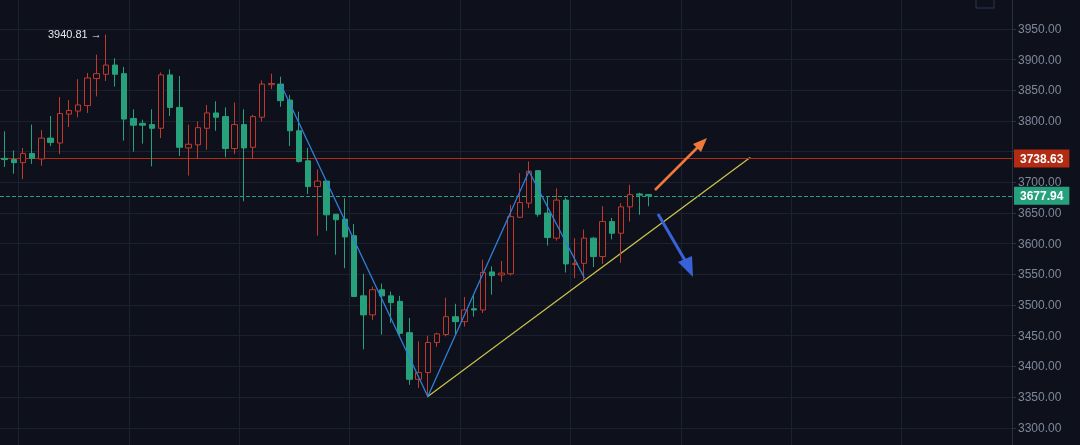 The width and height of the screenshot is (1080, 445). I want to click on ref-line-label: 3677.94, so click(1042, 195).